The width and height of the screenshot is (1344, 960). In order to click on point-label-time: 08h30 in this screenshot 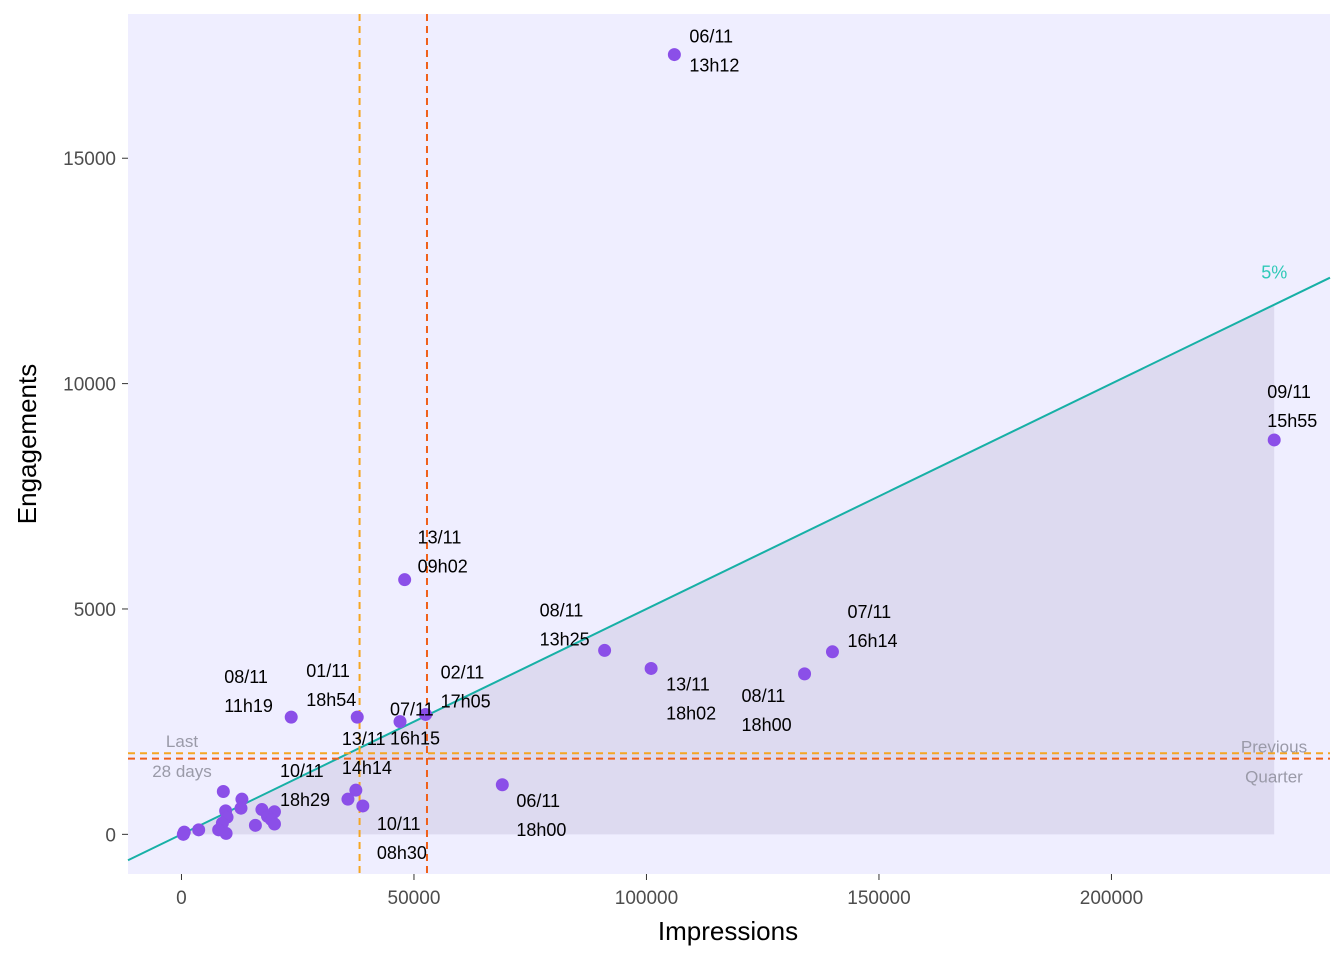, I will do `click(402, 853)`.